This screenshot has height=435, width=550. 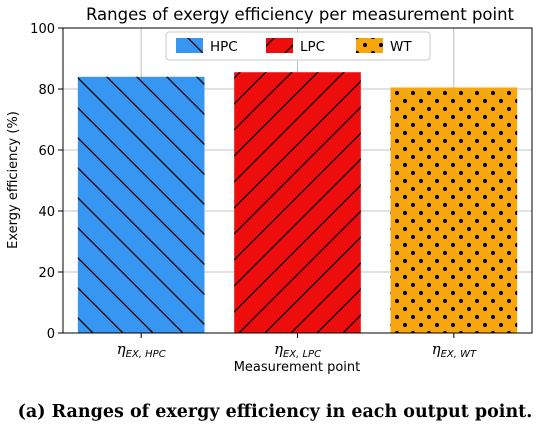 What do you see at coordinates (13, 180) in the screenshot?
I see `y-axis-label: Exergy efficiency (%)` at bounding box center [13, 180].